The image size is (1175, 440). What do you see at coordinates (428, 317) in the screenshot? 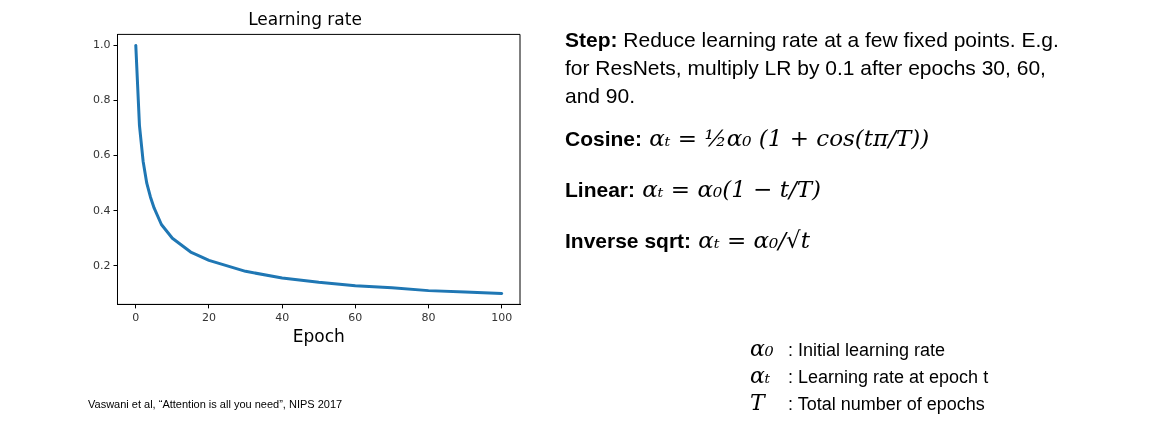
I see `x-tick-label: 80` at bounding box center [428, 317].